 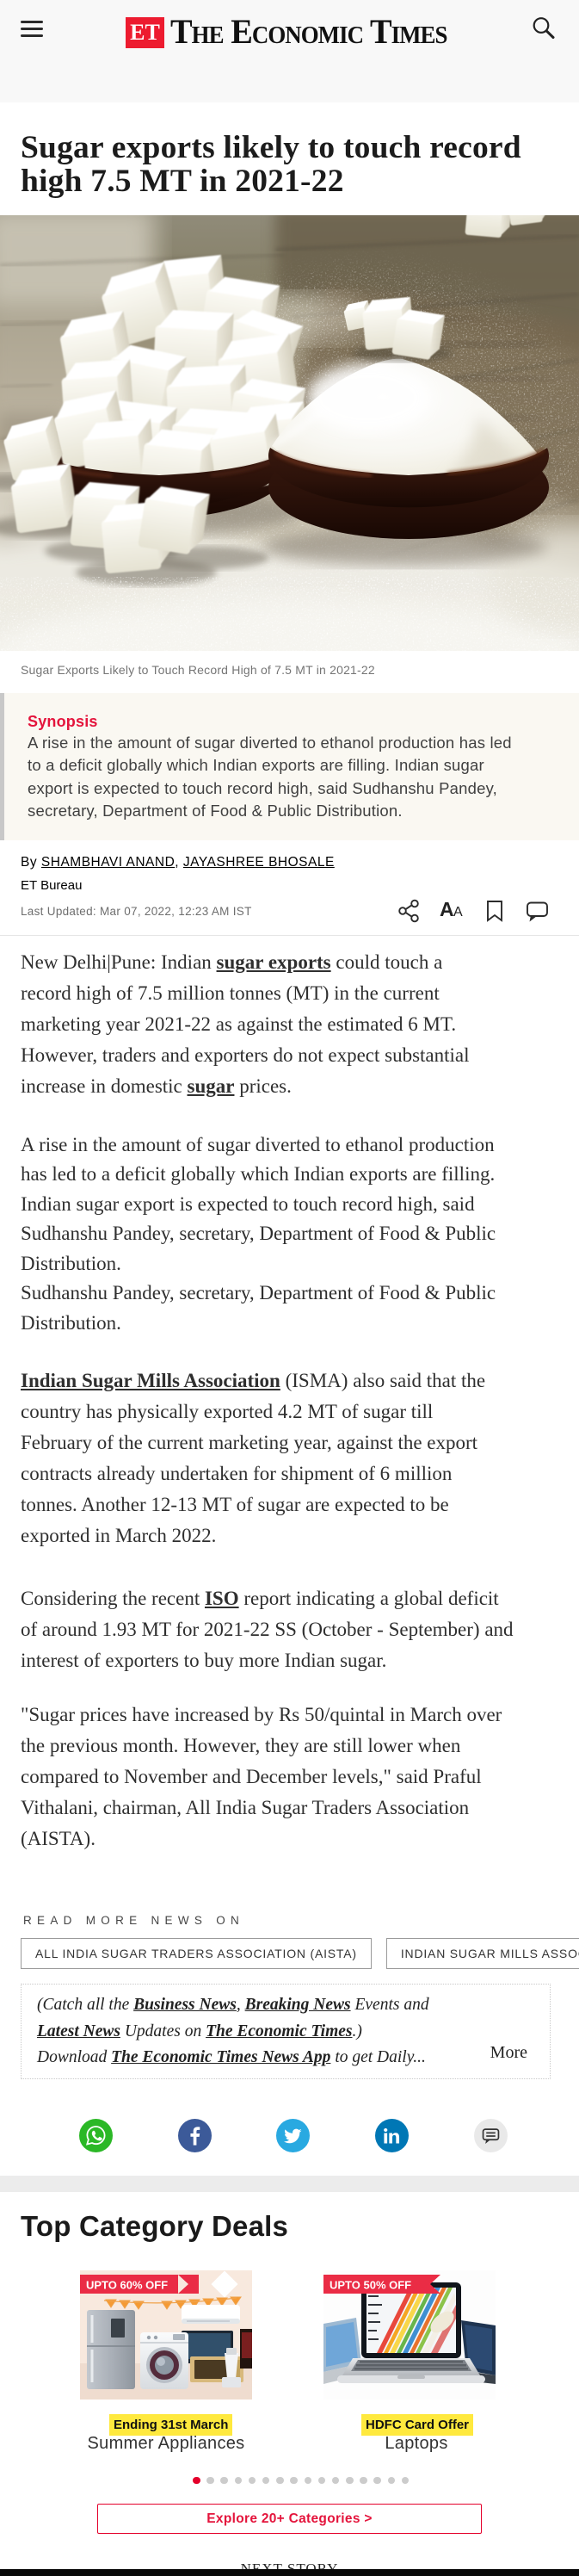 What do you see at coordinates (371, 2286) in the screenshot?
I see `svg-text: UPTO 50% OFF` at bounding box center [371, 2286].